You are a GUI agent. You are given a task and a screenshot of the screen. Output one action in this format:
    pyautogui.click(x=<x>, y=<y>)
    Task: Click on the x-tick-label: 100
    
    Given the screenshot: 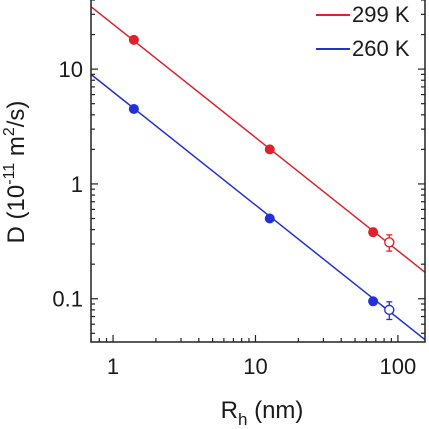 What is the action you would take?
    pyautogui.click(x=398, y=366)
    